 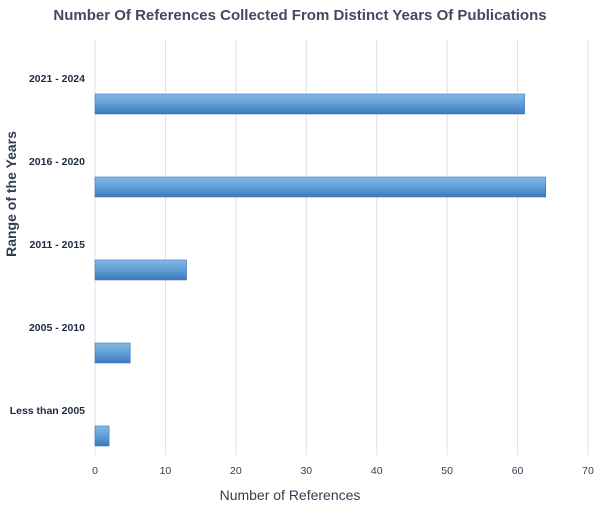 What do you see at coordinates (102, 436) in the screenshot?
I see `bar-less-than-2005` at bounding box center [102, 436].